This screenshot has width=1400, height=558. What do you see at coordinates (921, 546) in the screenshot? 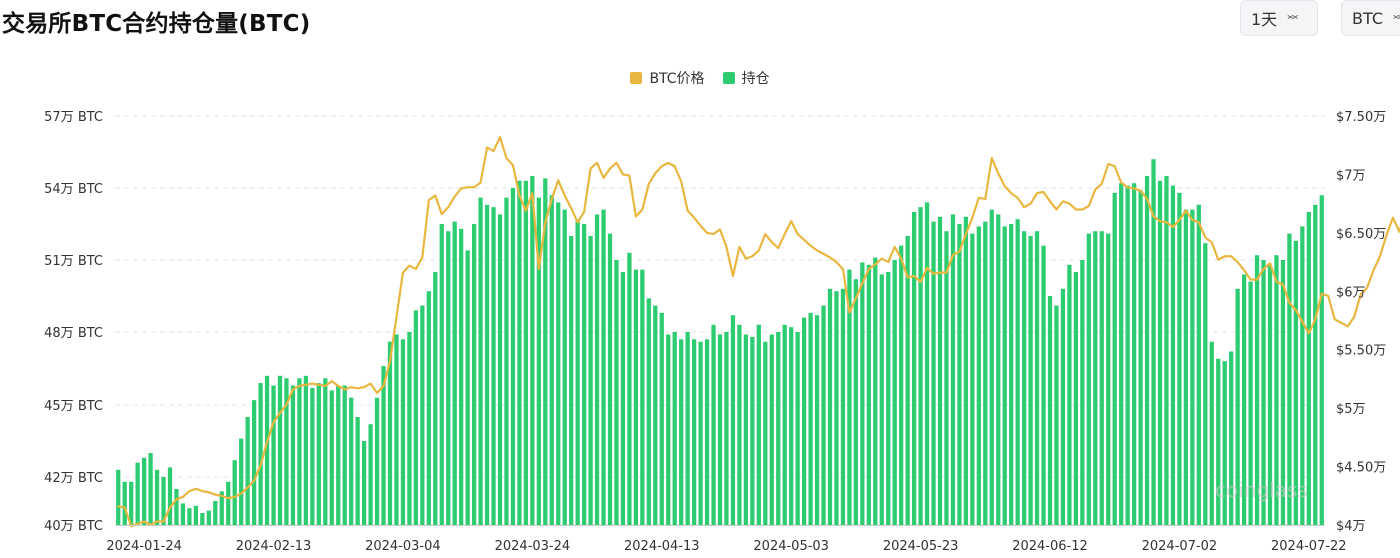
I see `x-tick-label: 2024-05-23` at bounding box center [921, 546].